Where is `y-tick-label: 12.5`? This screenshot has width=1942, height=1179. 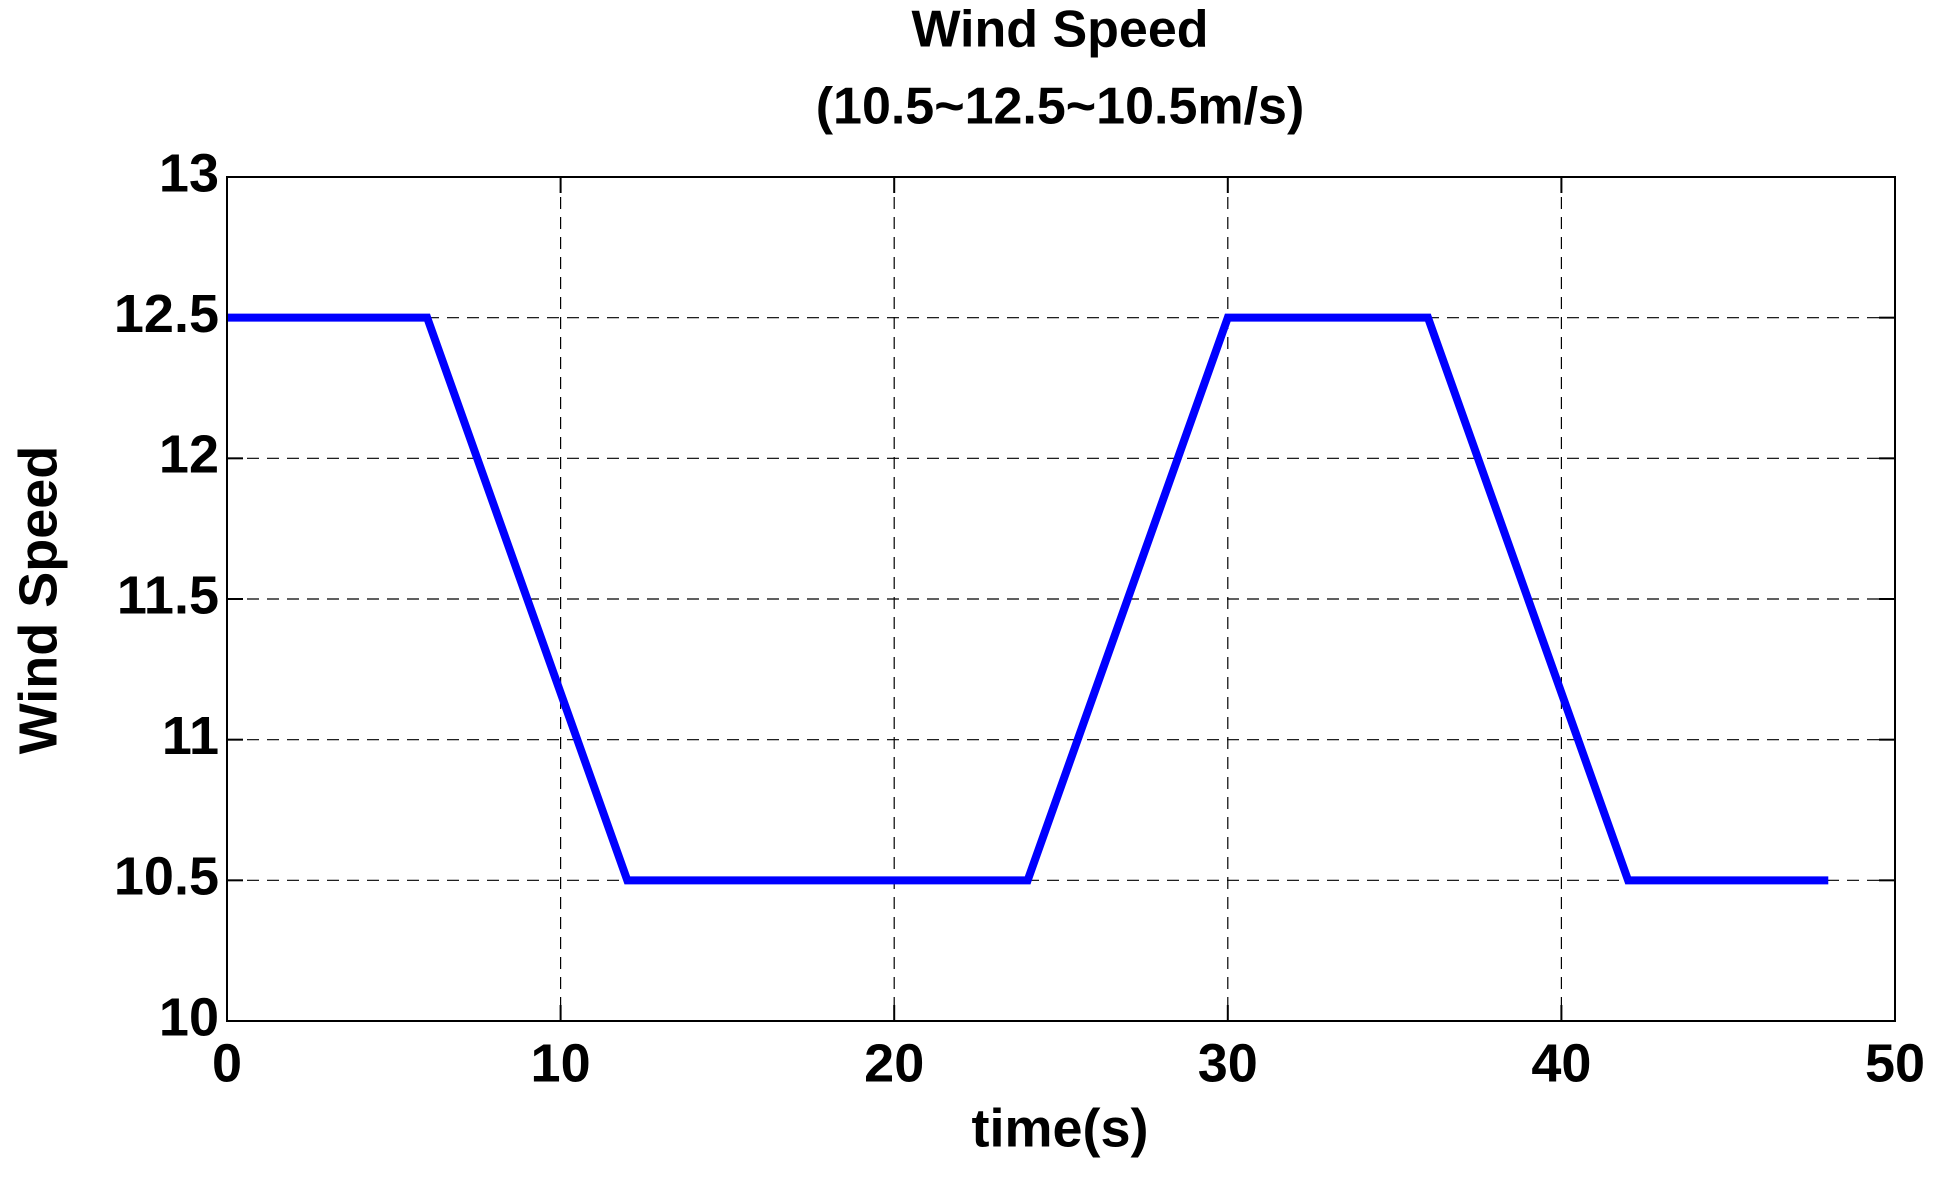
y-tick-label: 12.5 is located at coordinates (166, 314).